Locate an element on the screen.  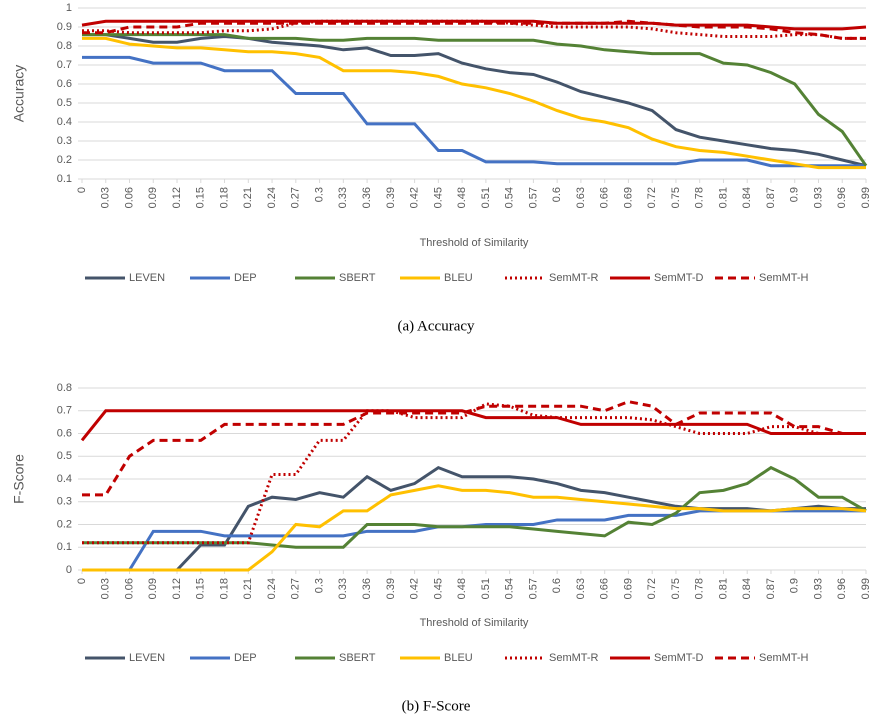
y-tick-label: 0.1 is located at coordinates (64, 547).